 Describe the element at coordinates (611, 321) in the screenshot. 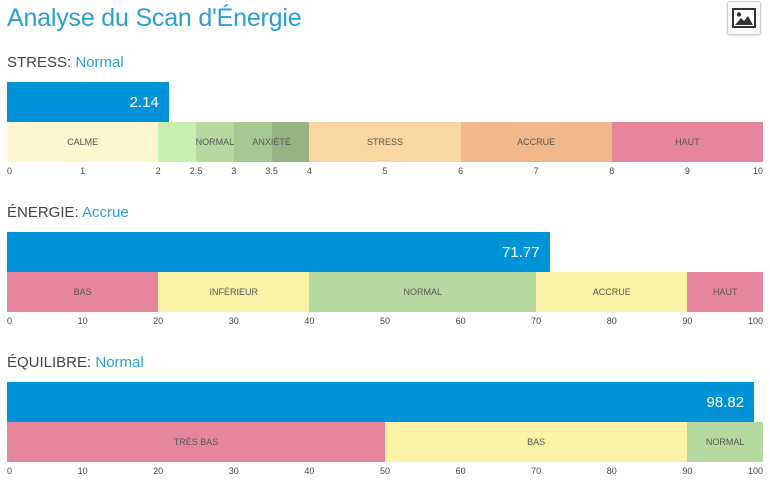

I see `energie-tick-label: 80` at that location.